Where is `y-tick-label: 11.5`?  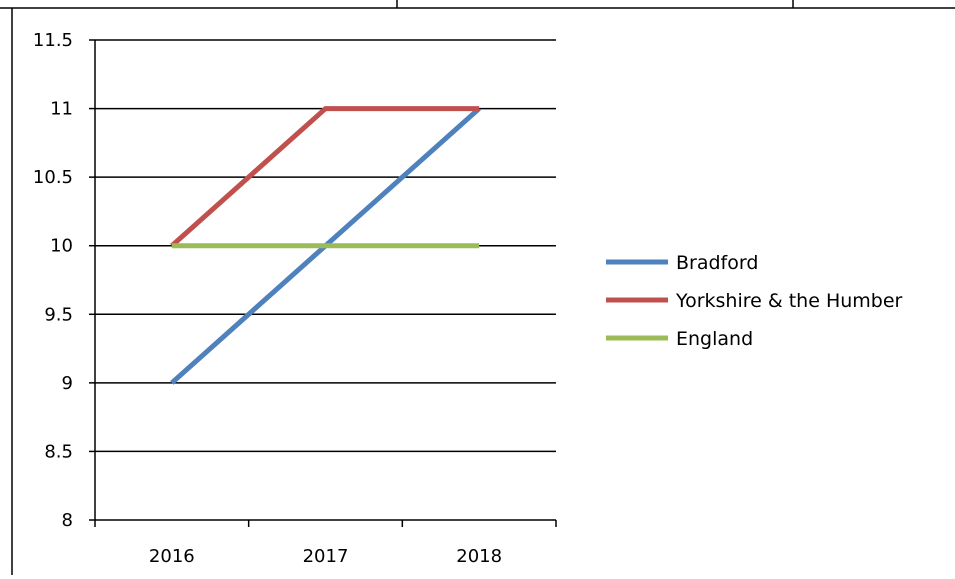
y-tick-label: 11.5 is located at coordinates (53, 40).